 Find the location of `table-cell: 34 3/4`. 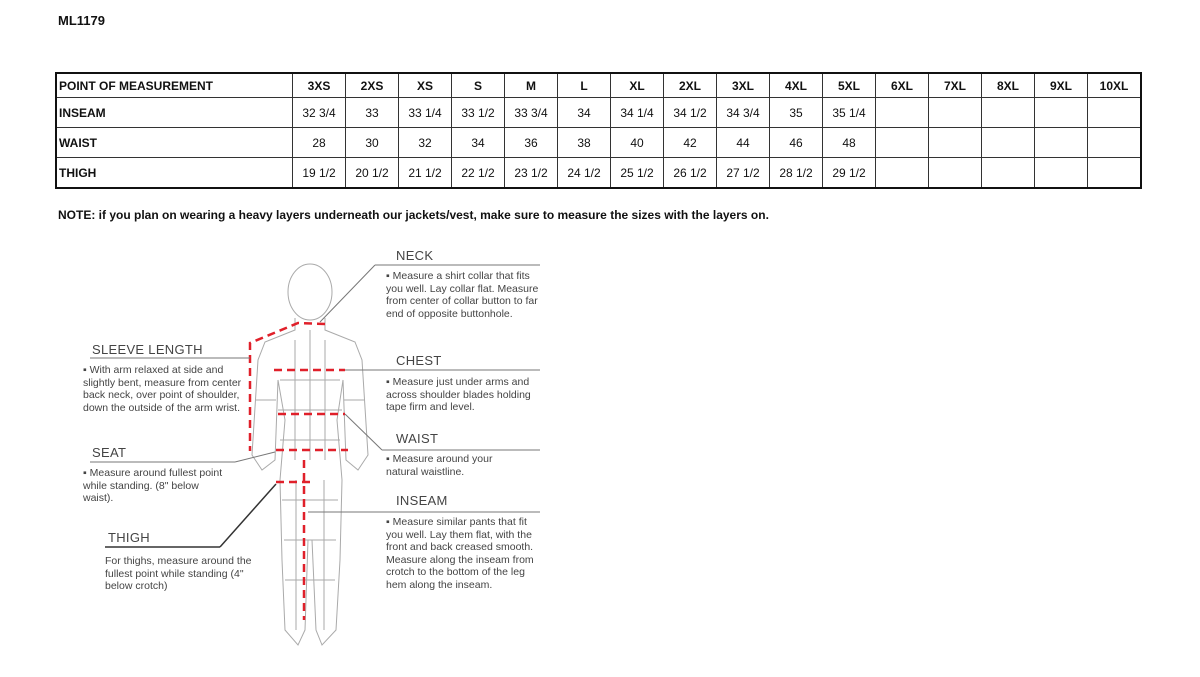

table-cell: 34 3/4 is located at coordinates (743, 112).